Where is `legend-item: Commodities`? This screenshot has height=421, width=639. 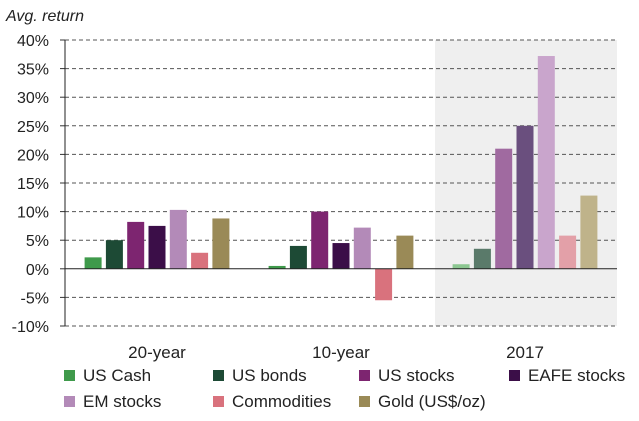
legend-item: Commodities is located at coordinates (272, 401).